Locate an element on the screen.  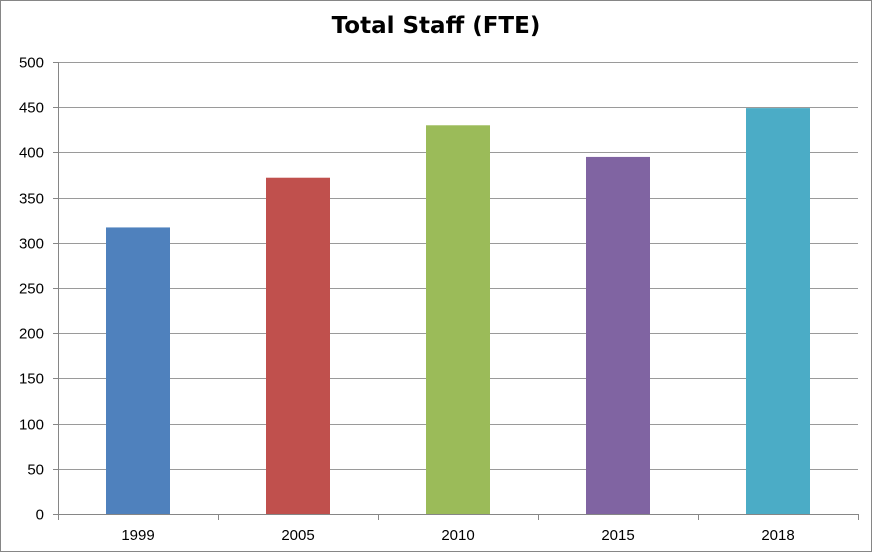
bar-2010 is located at coordinates (458, 319).